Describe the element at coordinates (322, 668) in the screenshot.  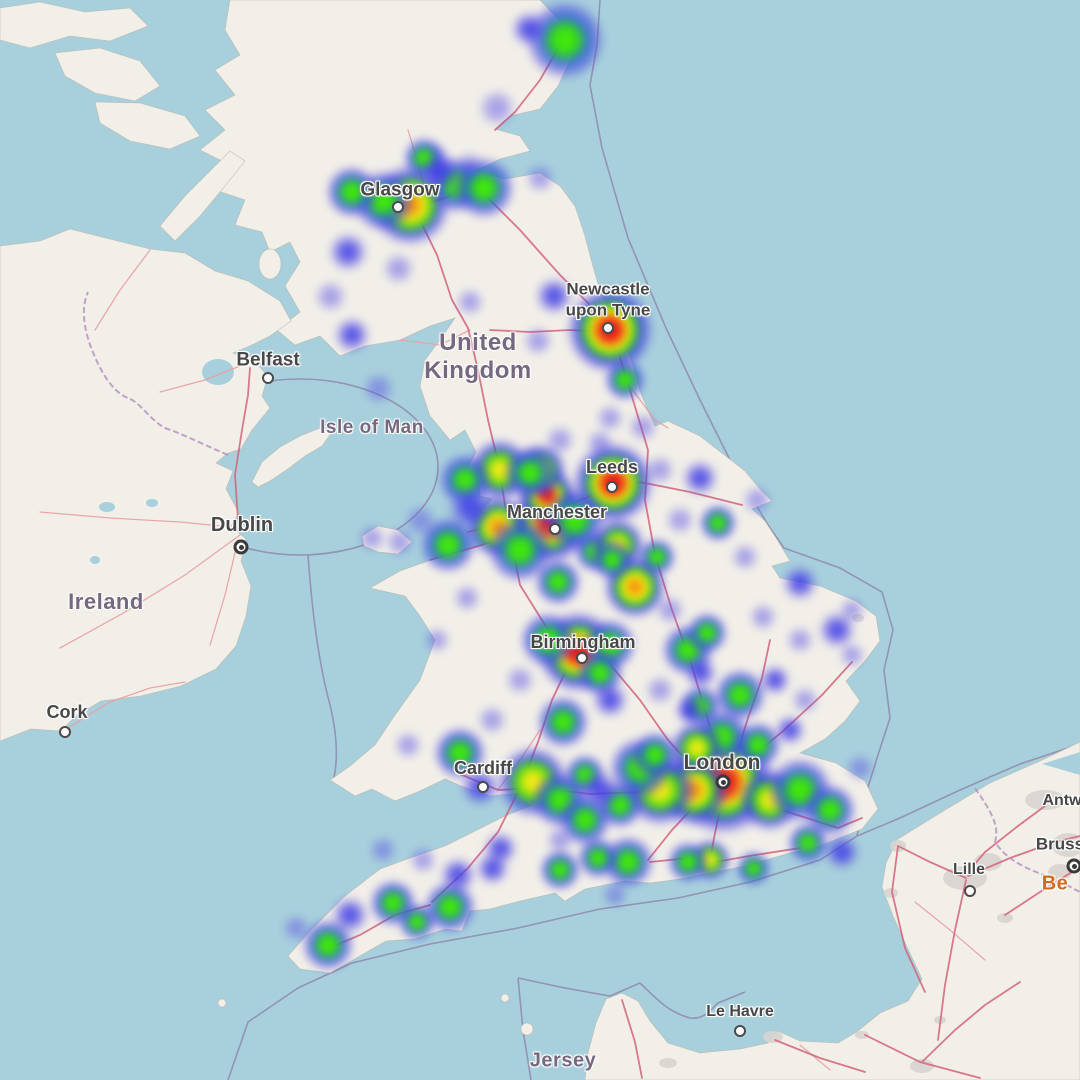
I see `maritime-line-stgeorge` at that location.